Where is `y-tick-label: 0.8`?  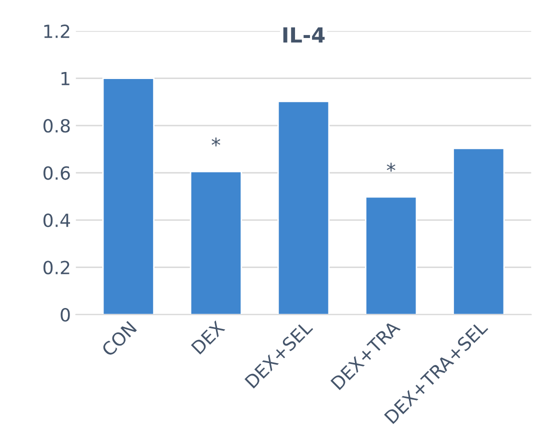 y-tick-label: 0.8 is located at coordinates (56, 125).